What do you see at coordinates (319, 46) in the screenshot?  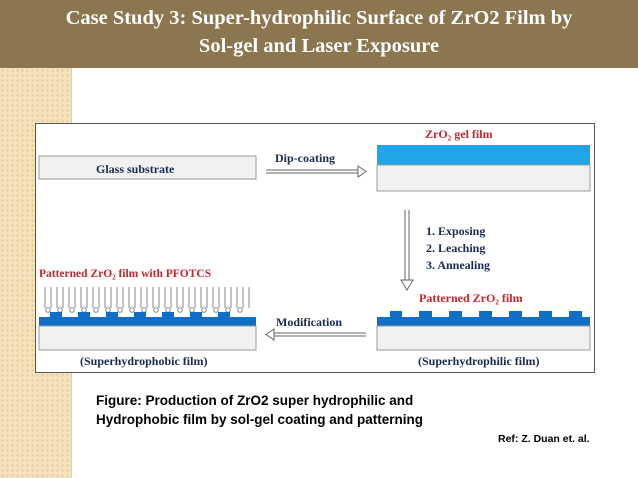 I see `slide-title-line-2: Sol-gel and Laser Exposure` at bounding box center [319, 46].